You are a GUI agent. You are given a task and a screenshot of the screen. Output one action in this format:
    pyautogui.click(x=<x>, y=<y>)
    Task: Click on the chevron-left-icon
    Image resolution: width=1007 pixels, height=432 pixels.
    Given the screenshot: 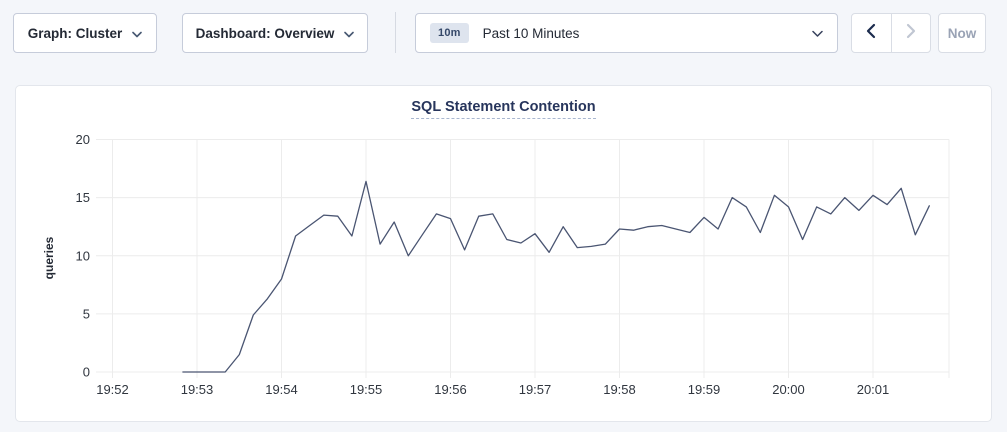 What is the action you would take?
    pyautogui.click(x=871, y=33)
    